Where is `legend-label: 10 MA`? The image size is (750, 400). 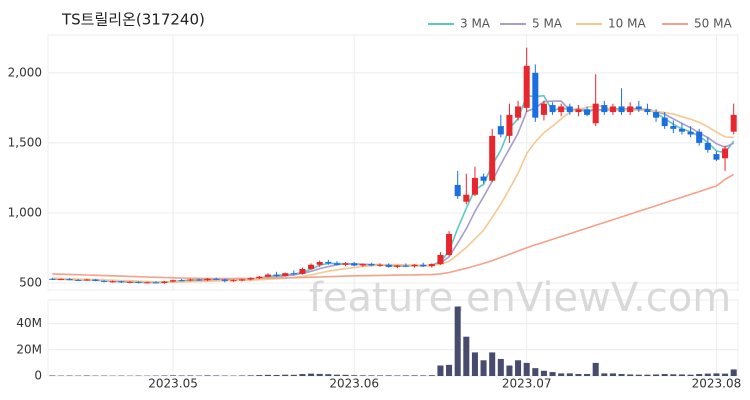 legend-label: 10 MA is located at coordinates (627, 24).